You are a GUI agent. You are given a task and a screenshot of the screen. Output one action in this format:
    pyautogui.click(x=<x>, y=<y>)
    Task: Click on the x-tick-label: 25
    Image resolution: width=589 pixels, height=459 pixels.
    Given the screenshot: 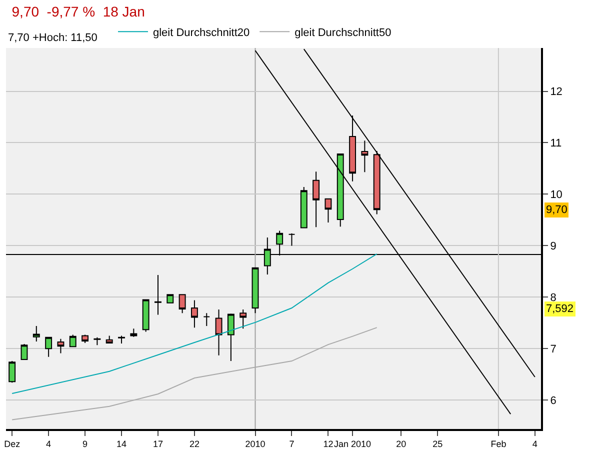 What is the action you would take?
    pyautogui.click(x=437, y=443)
    